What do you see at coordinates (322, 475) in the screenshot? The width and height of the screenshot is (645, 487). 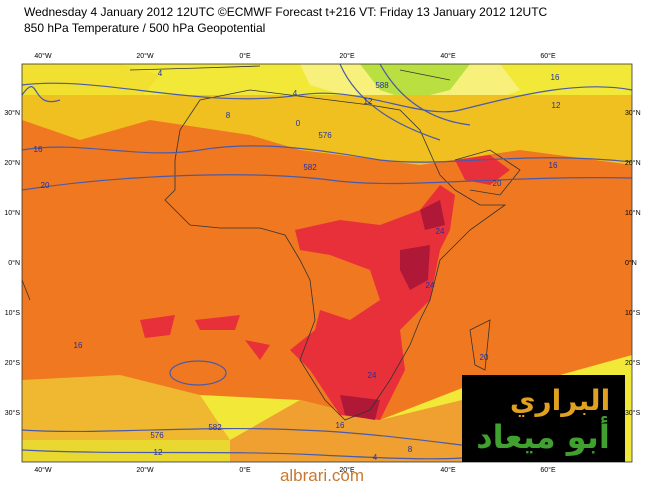 I see `footer: albrari.com` at bounding box center [322, 475].